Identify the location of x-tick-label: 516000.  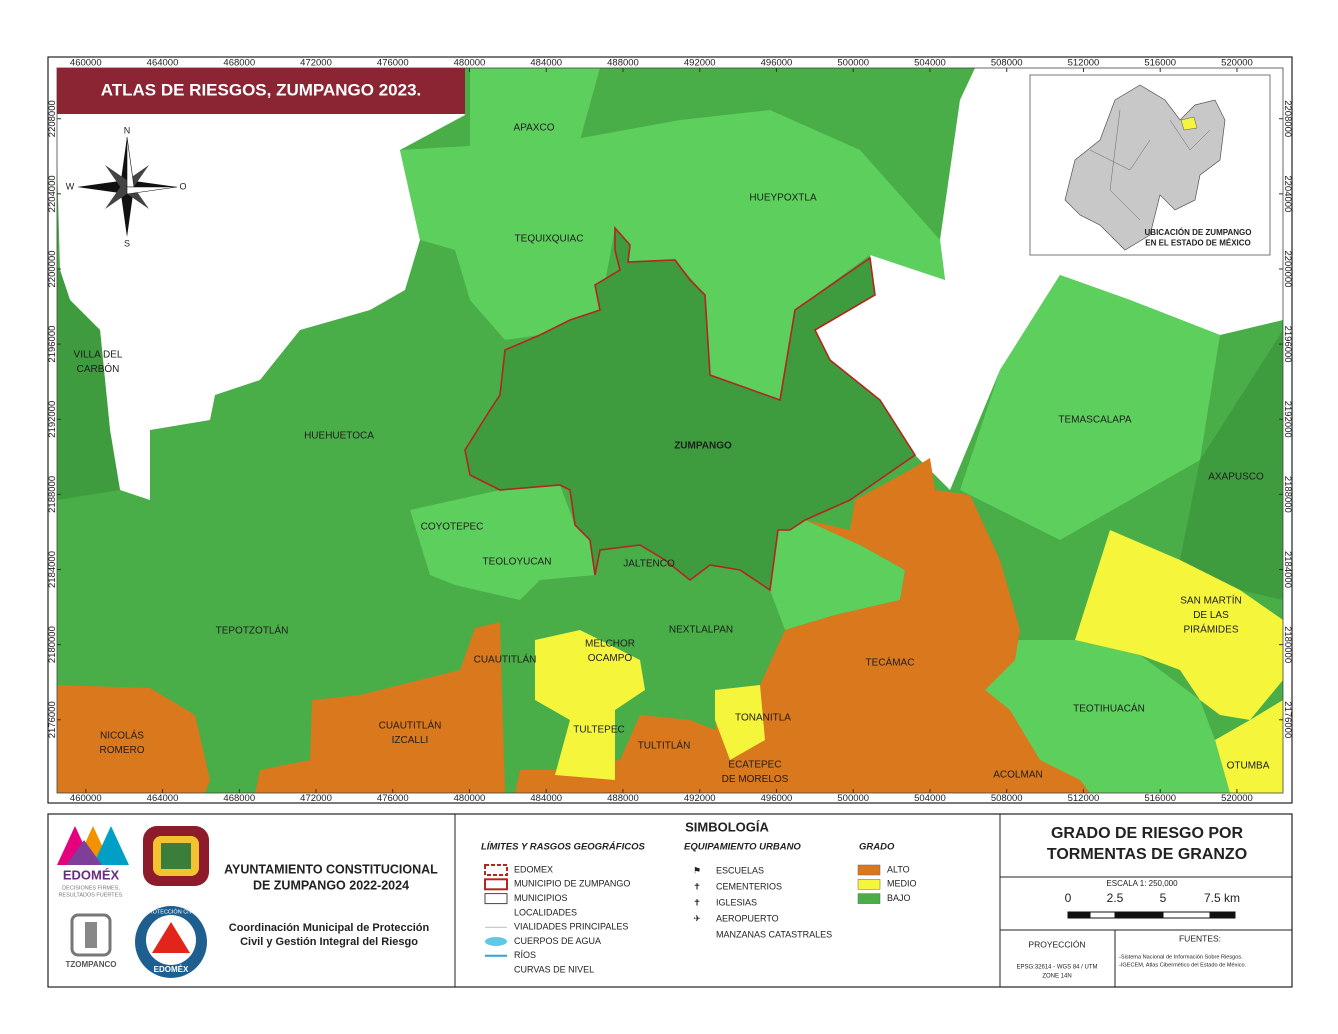
(1160, 63).